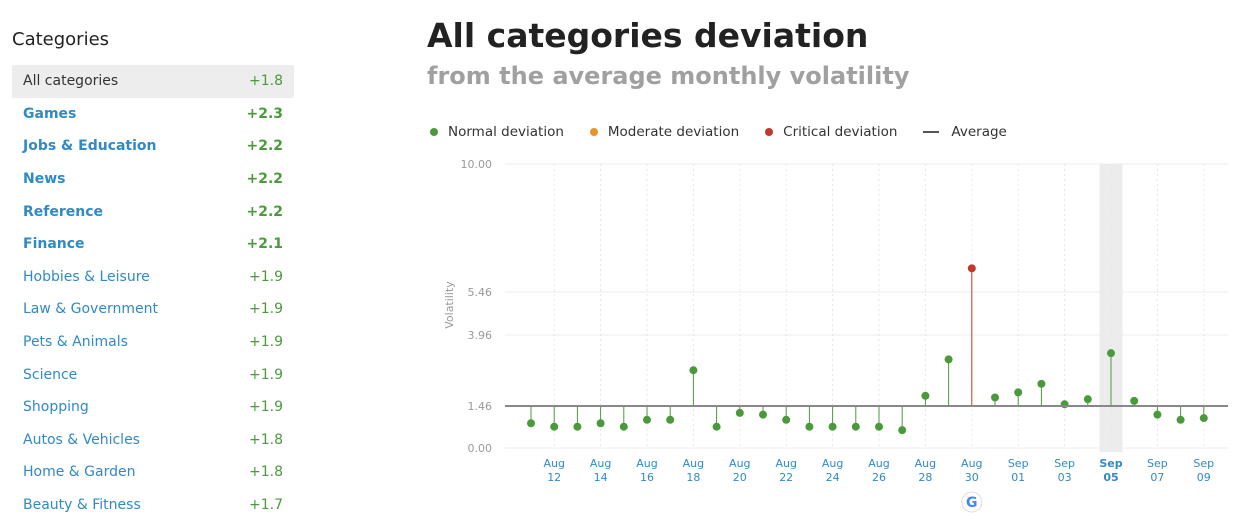 This screenshot has width=1250, height=525. What do you see at coordinates (480, 335) in the screenshot?
I see `y-tick-label: 3.96` at bounding box center [480, 335].